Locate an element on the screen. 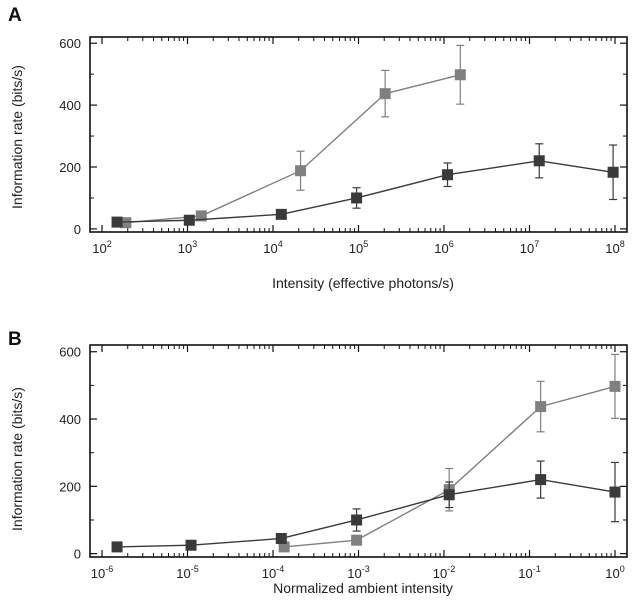 The width and height of the screenshot is (640, 601). x-tick-label: 10⁸ is located at coordinates (614, 247).